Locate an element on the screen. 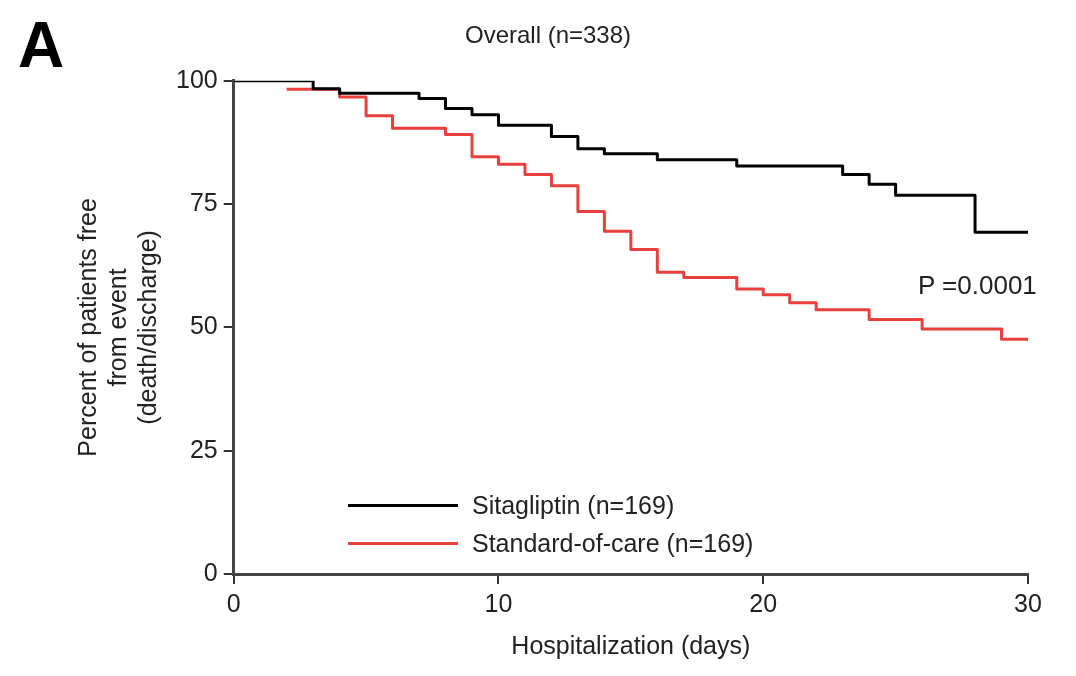 The image size is (1076, 676). x-tick-label: 10 is located at coordinates (498, 602).